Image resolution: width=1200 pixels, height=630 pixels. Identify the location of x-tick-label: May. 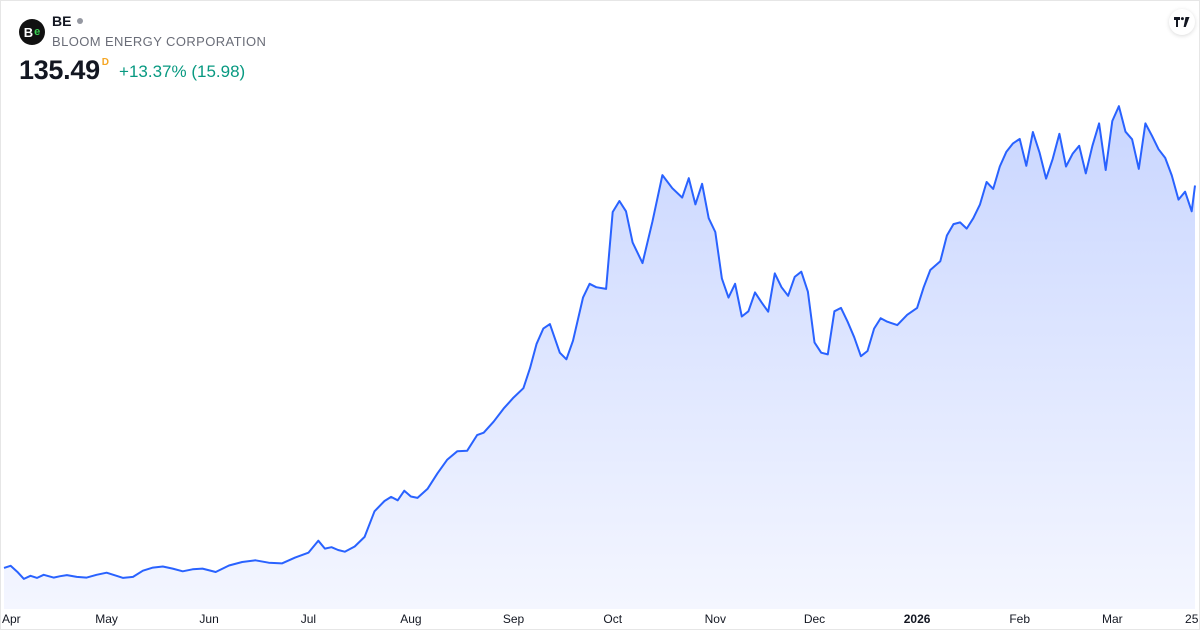
(106, 619).